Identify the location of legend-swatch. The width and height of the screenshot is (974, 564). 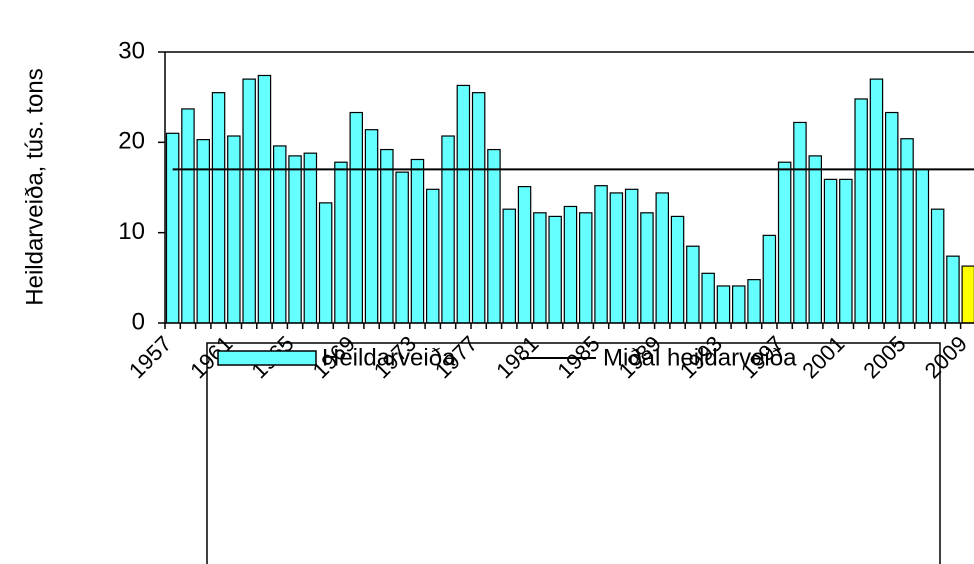
(267, 358).